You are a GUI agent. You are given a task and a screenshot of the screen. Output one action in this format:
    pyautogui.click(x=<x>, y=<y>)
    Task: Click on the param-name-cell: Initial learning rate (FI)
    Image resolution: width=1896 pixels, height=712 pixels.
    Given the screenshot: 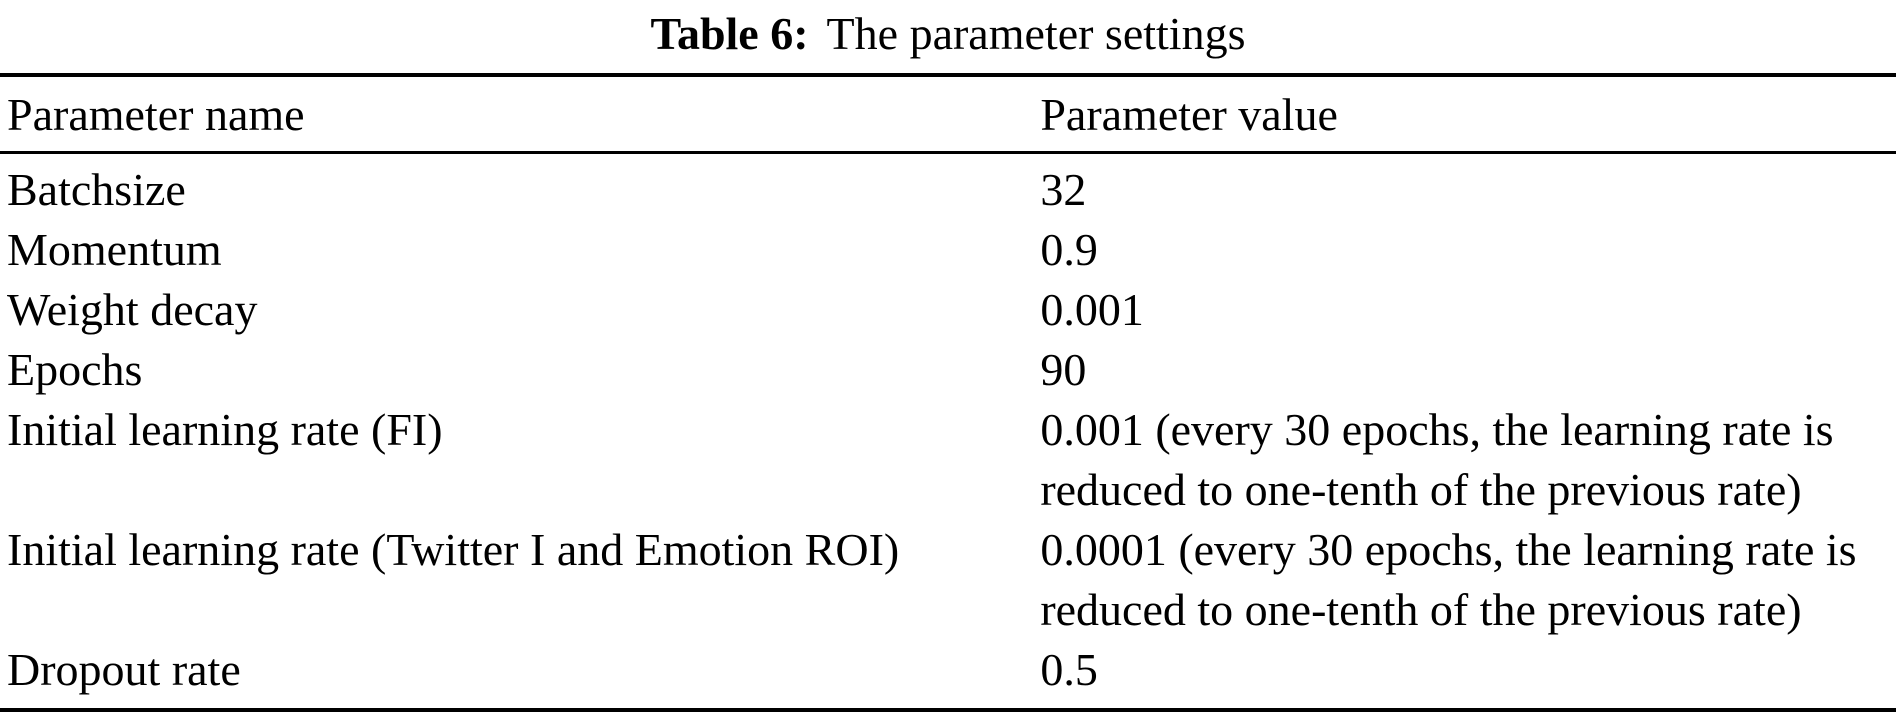 What is the action you would take?
    pyautogui.click(x=225, y=429)
    